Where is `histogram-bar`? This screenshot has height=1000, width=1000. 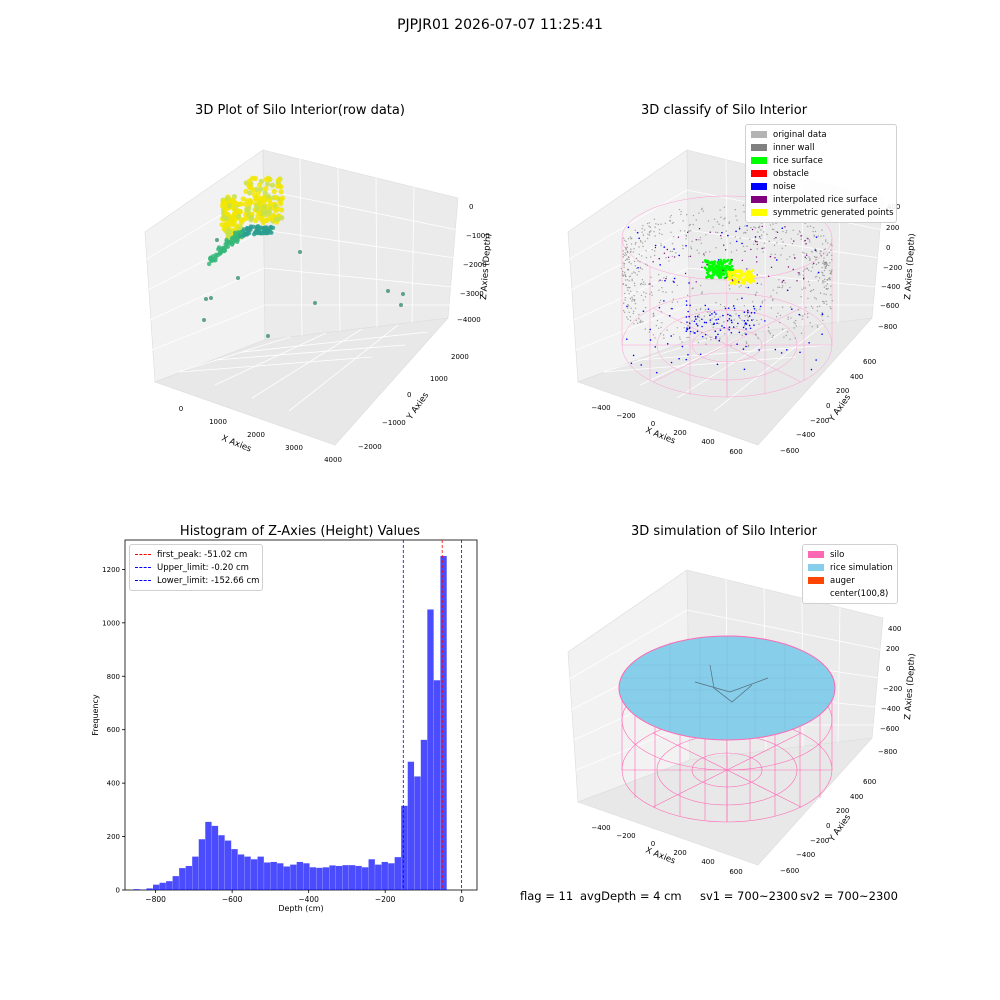 histogram-bar is located at coordinates (195, 873).